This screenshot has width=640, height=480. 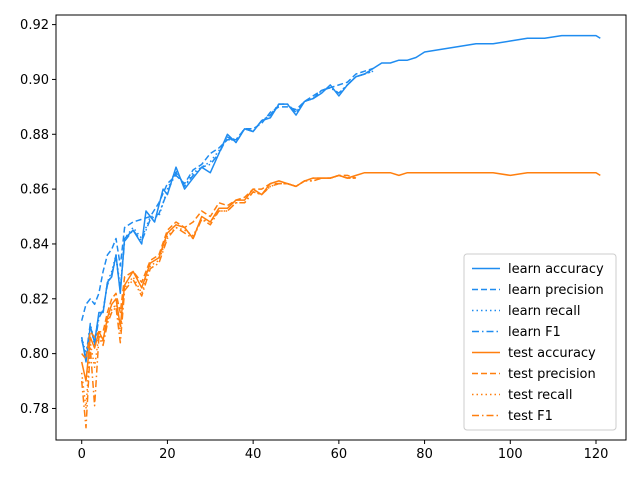 I want to click on x-tick-label: 0, so click(x=82, y=454).